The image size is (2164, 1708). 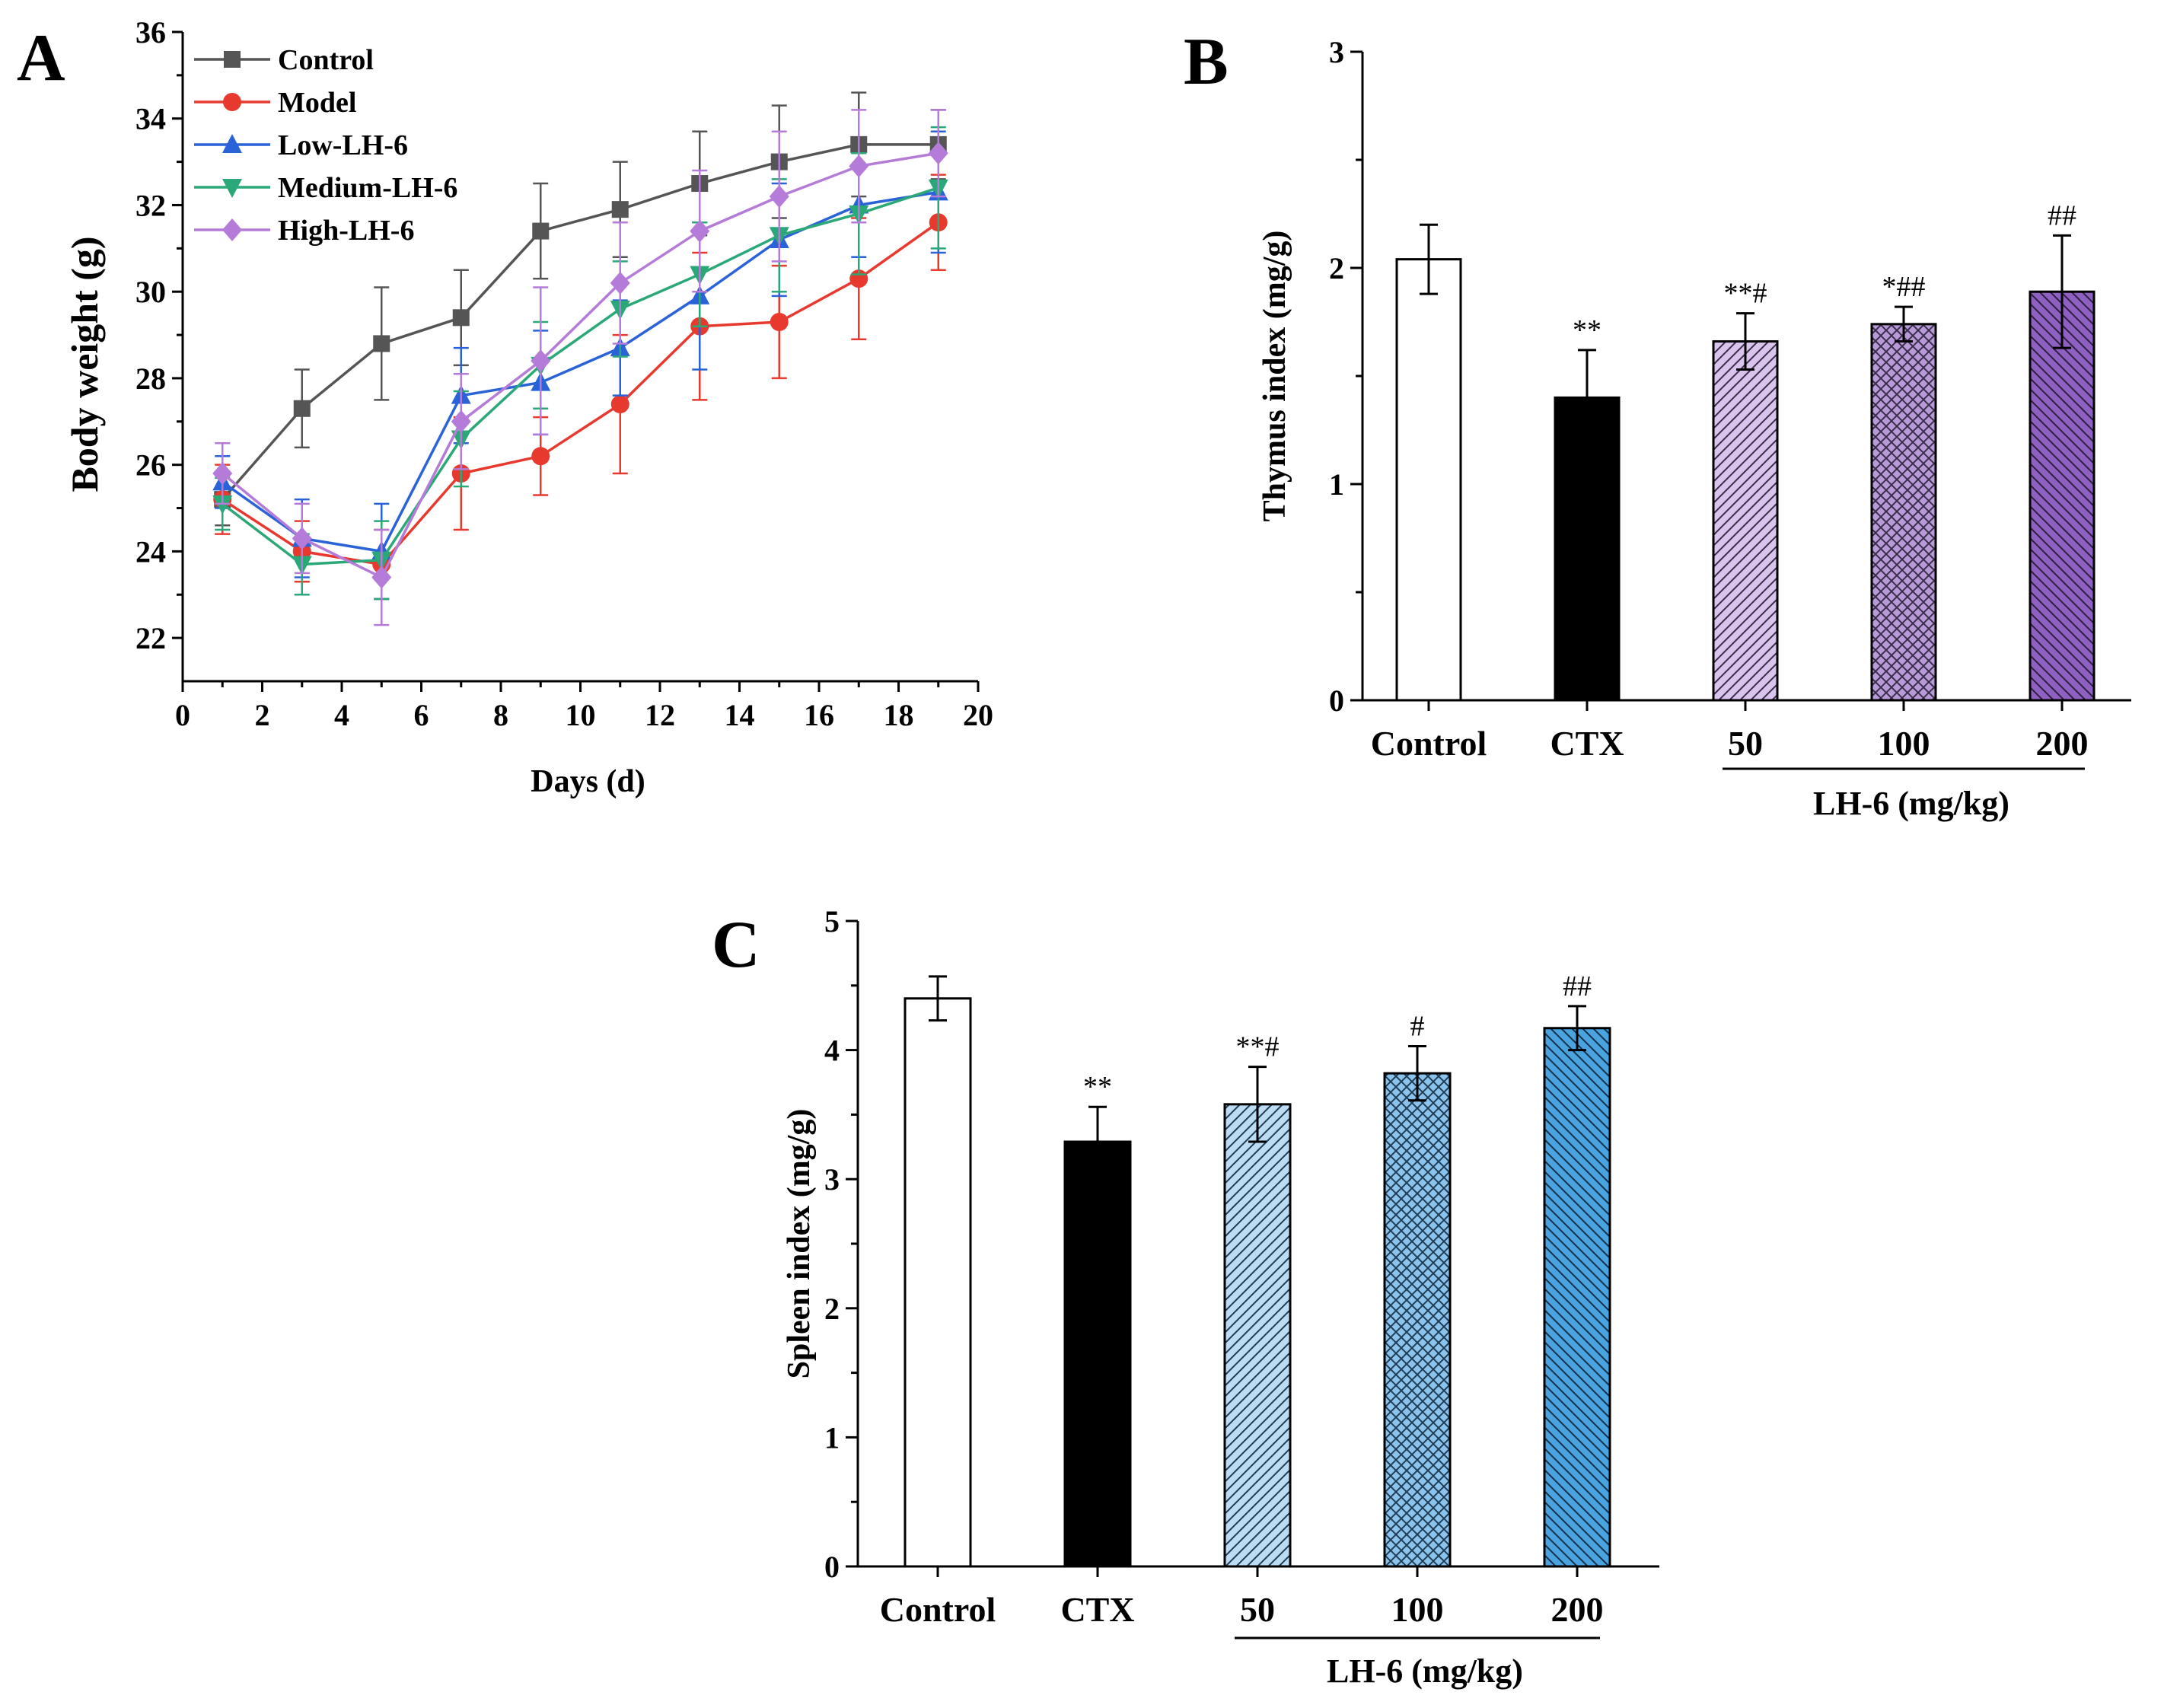 What do you see at coordinates (150, 205) in the screenshot?
I see `y-tick-label: 32` at bounding box center [150, 205].